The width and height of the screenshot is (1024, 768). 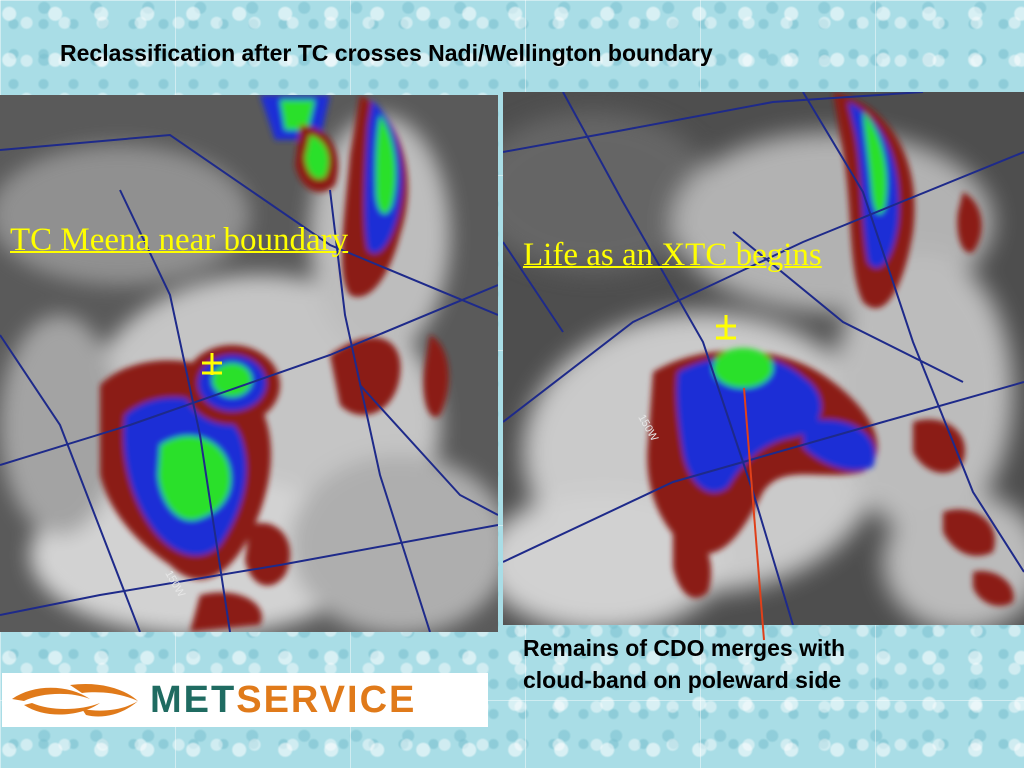 I want to click on logo-service-text: SERVICE, so click(x=326, y=700).